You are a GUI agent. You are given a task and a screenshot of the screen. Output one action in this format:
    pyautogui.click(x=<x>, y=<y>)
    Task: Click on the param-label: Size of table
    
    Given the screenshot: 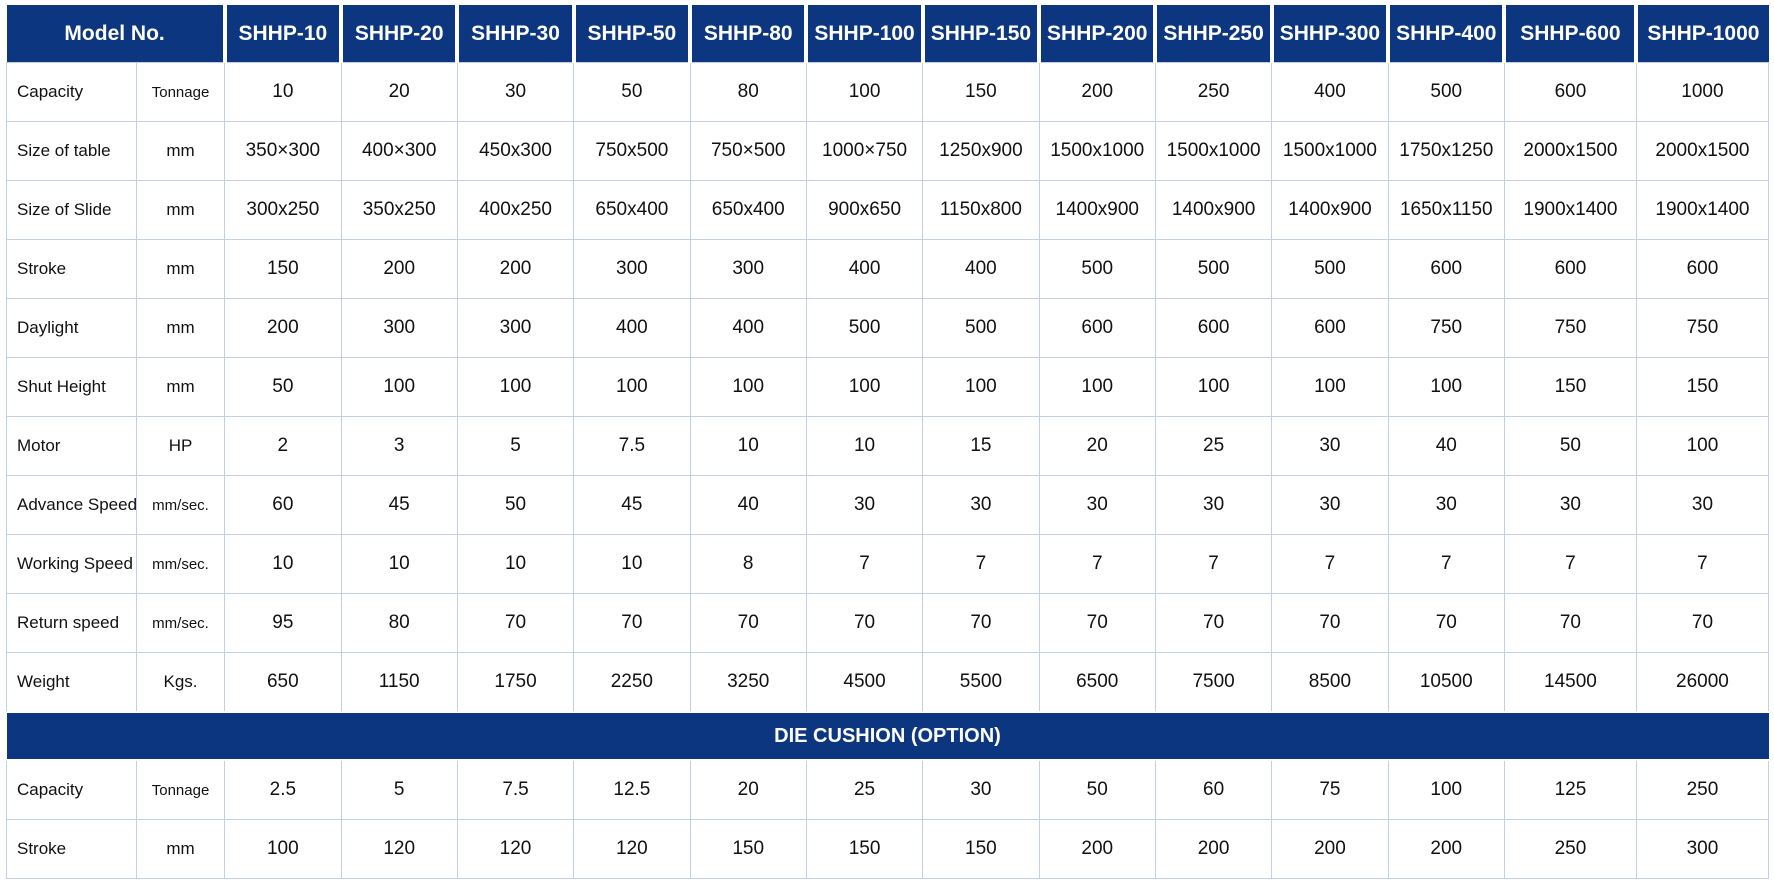 What is the action you would take?
    pyautogui.click(x=71, y=151)
    